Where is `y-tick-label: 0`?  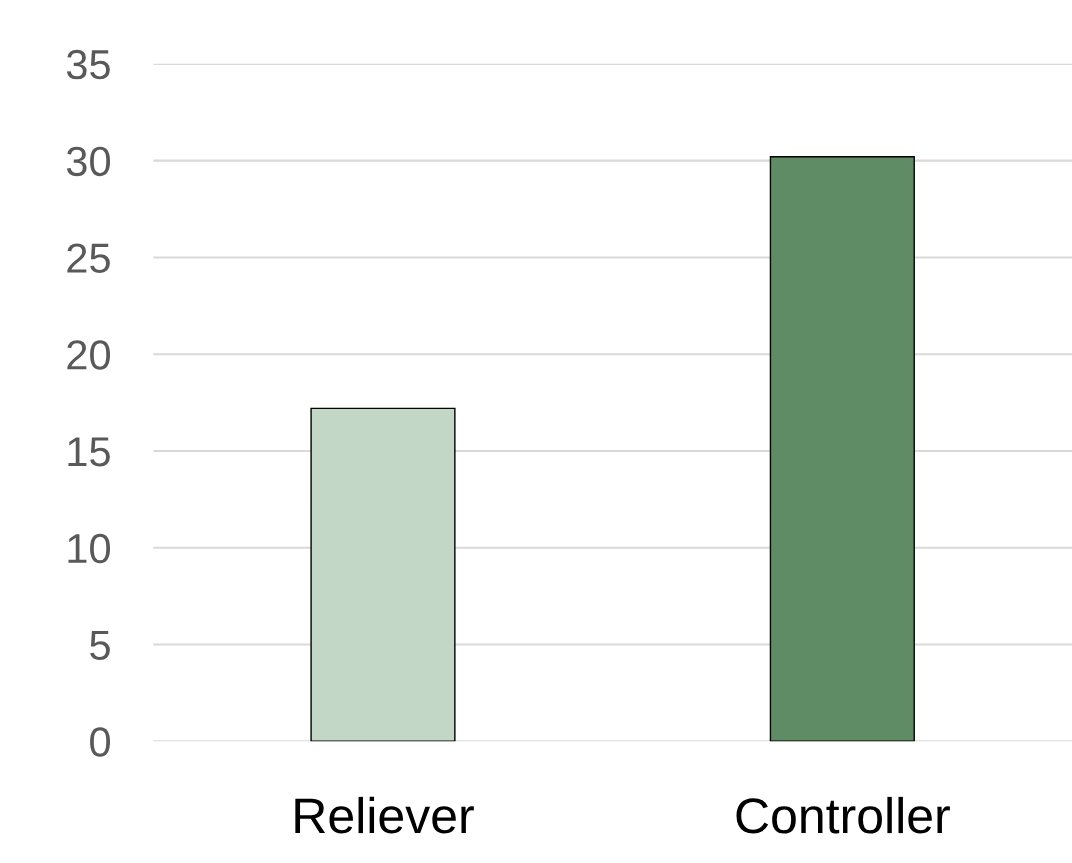
y-tick-label: 0 is located at coordinates (100, 742).